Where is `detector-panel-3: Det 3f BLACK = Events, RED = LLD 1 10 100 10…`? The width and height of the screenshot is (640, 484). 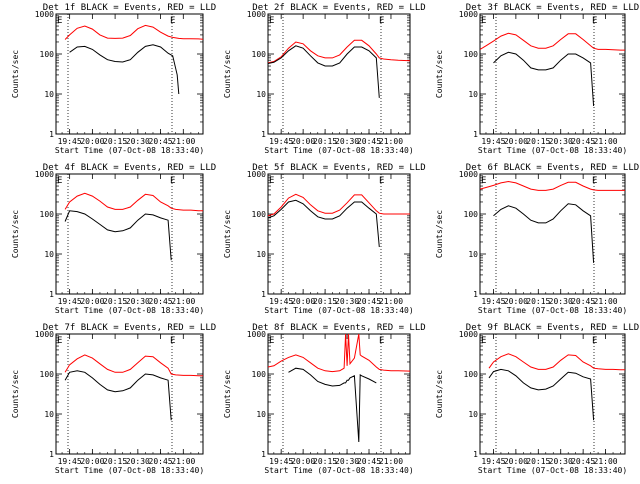
detector-panel-3: Det 3f BLACK = Events, RED = LLD 1 10 100 10… is located at coordinates (537, 79).